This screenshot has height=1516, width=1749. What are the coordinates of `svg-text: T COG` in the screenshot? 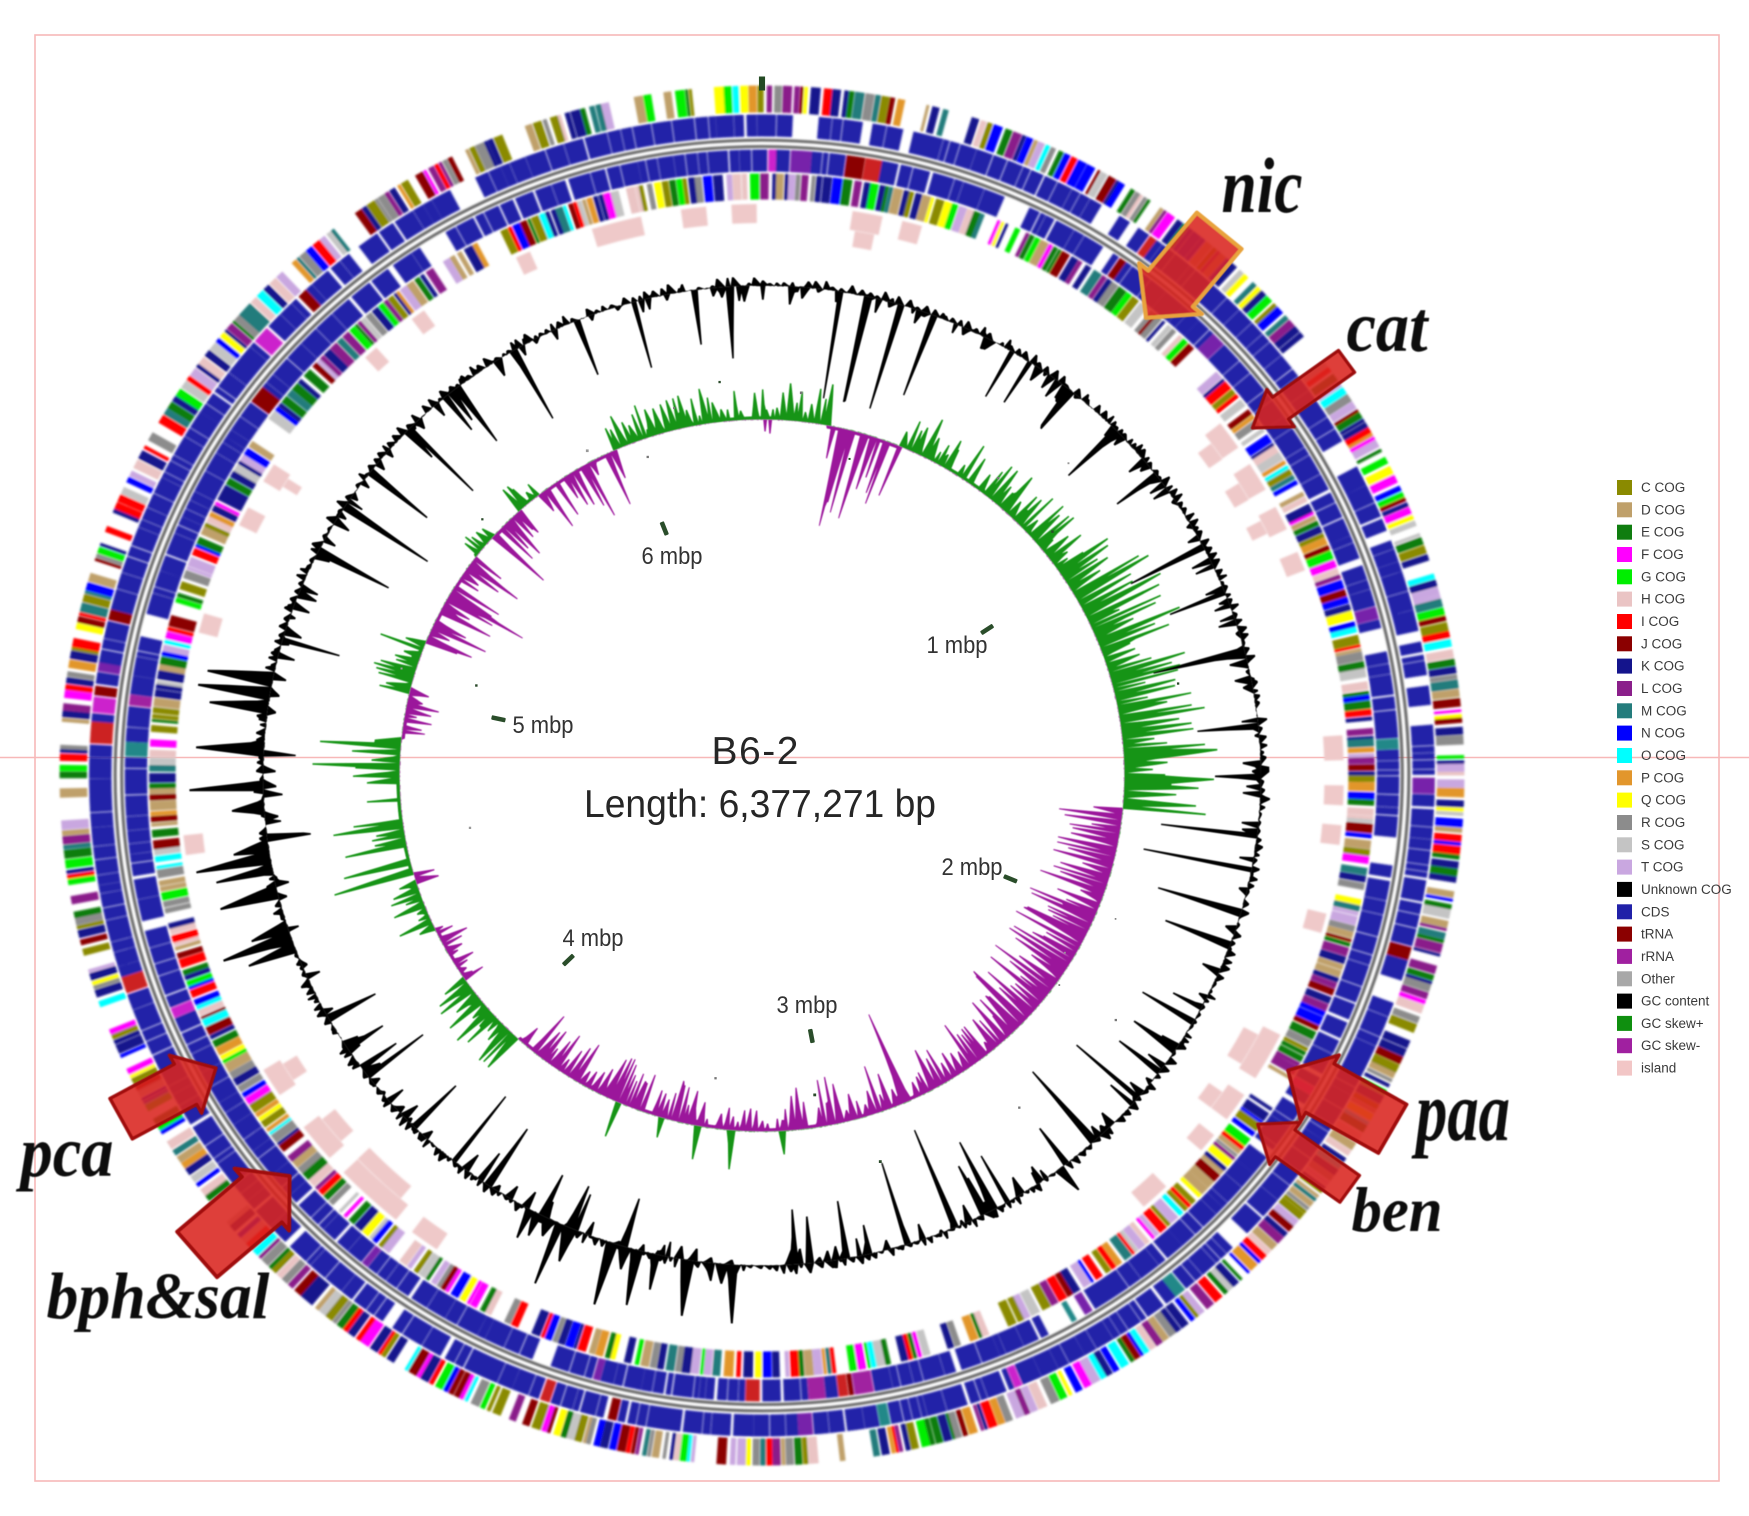 It's located at (1662, 867).